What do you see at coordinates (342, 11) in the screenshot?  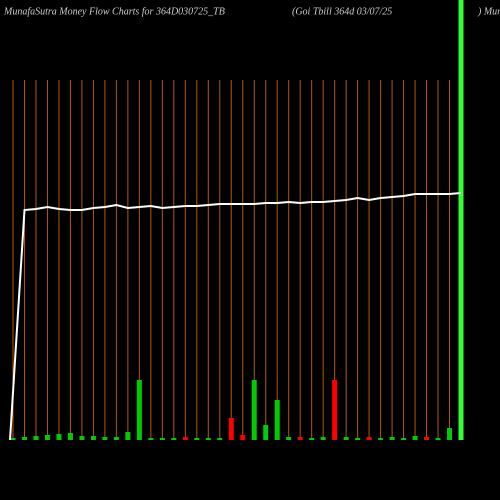 I see `chart-subtitle: (Goi Tbill 364d 03/07/25` at bounding box center [342, 11].